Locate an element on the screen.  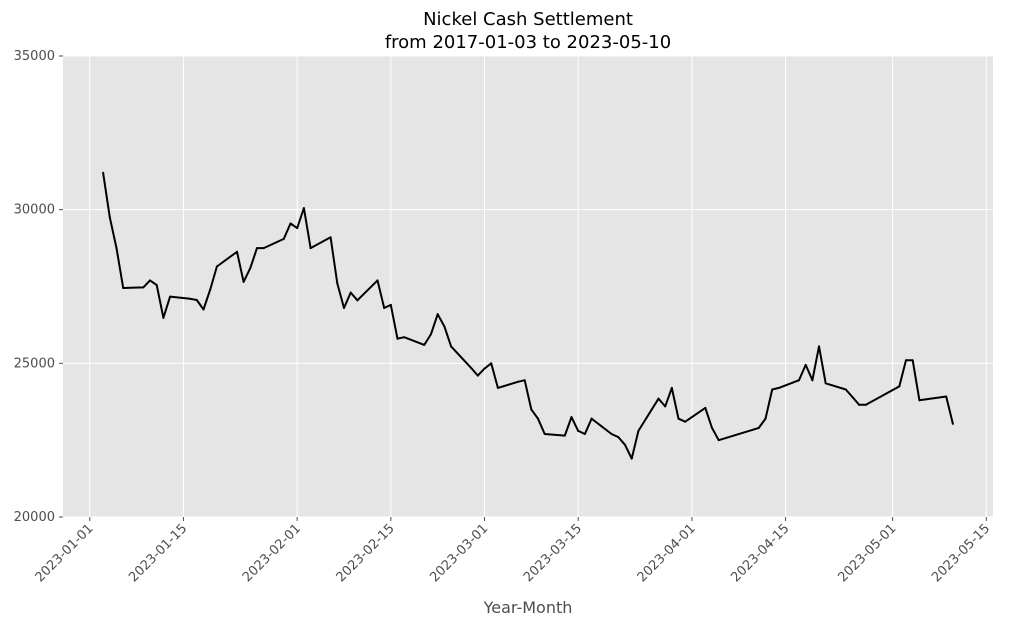
x-tick-label: 2023-05-01 is located at coordinates (867, 553).